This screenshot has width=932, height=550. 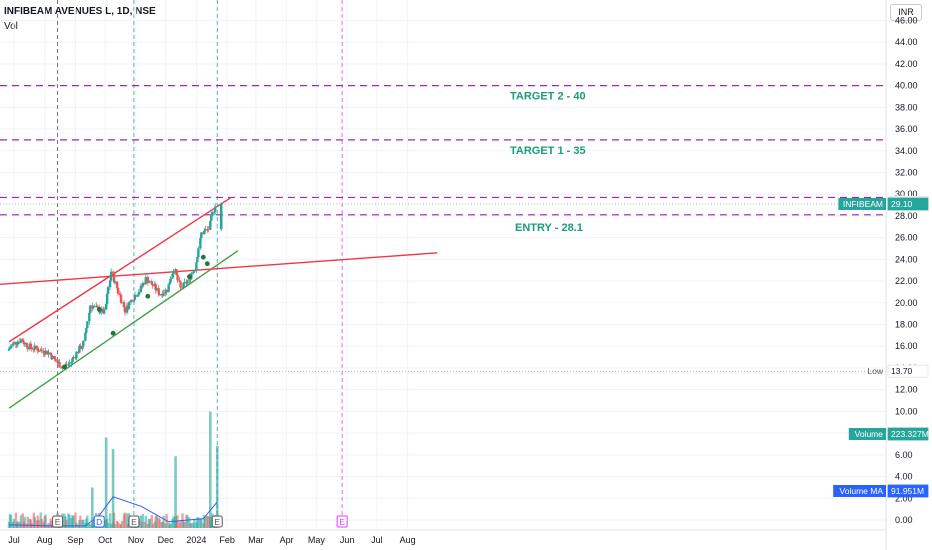 What do you see at coordinates (902, 204) in the screenshot?
I see `price-tag-value: 29.10` at bounding box center [902, 204].